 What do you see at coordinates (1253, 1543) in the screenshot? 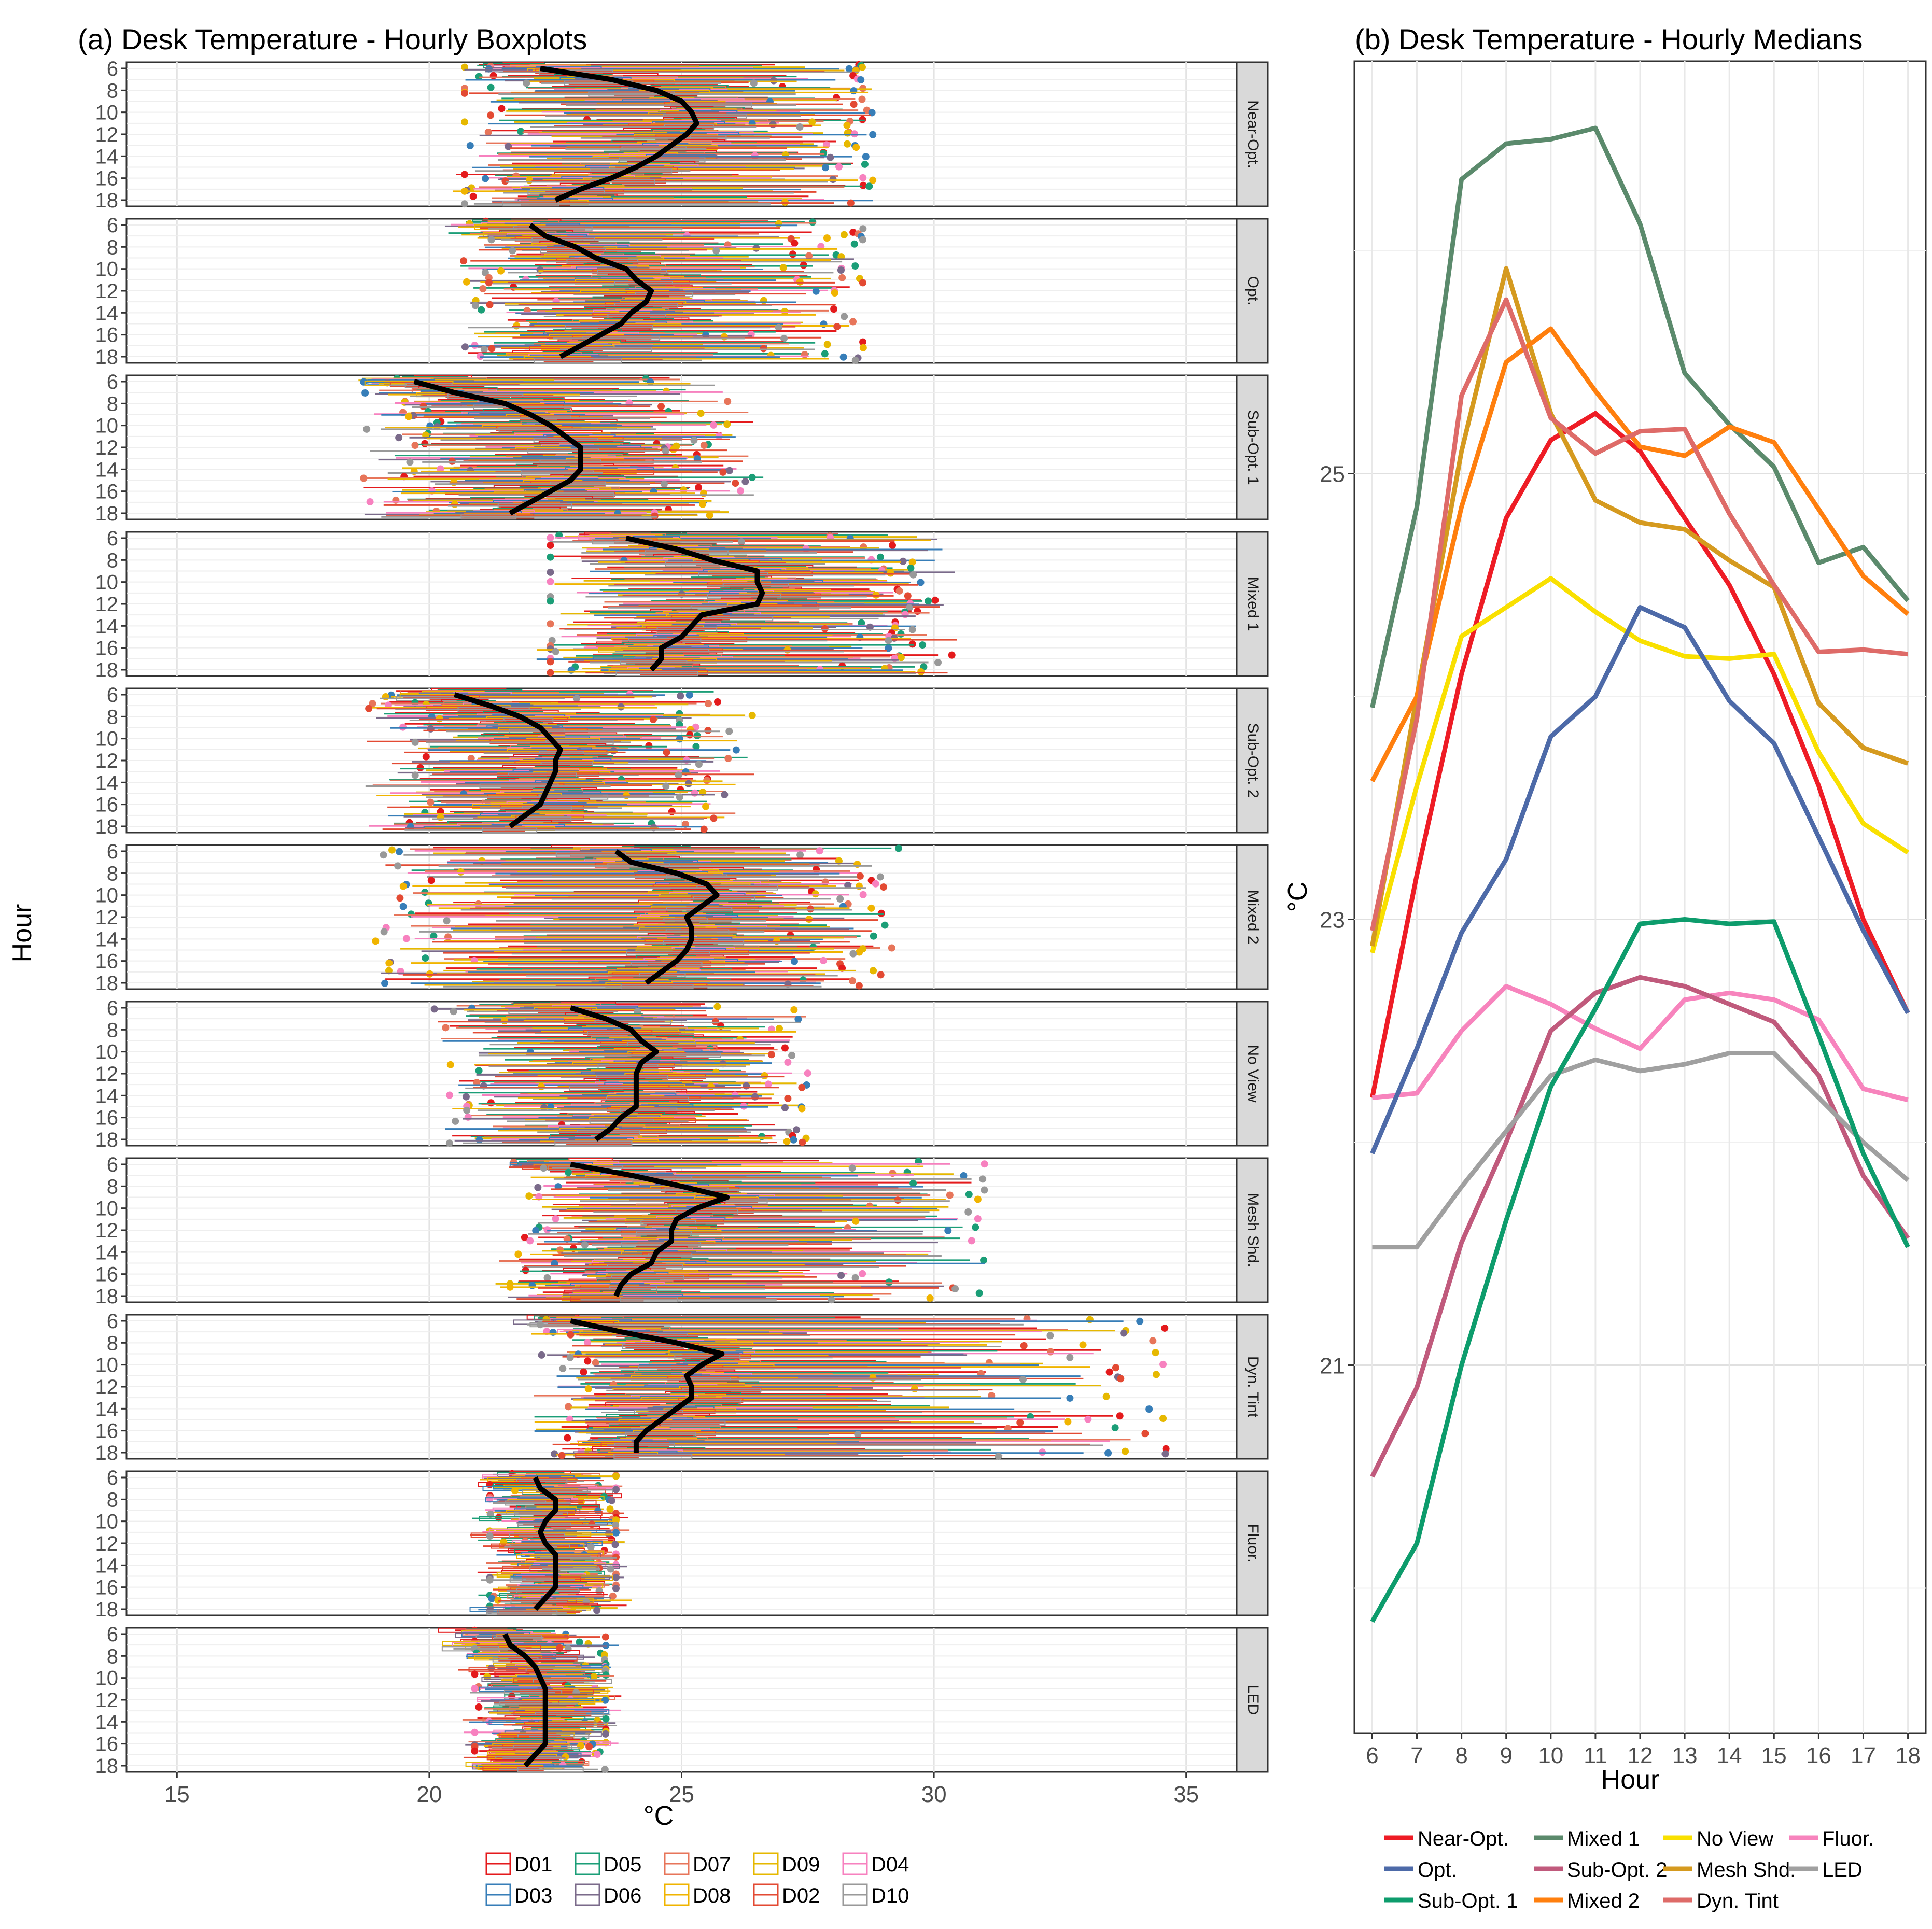
I see `facet-strip-label: Fluor.` at bounding box center [1253, 1543].